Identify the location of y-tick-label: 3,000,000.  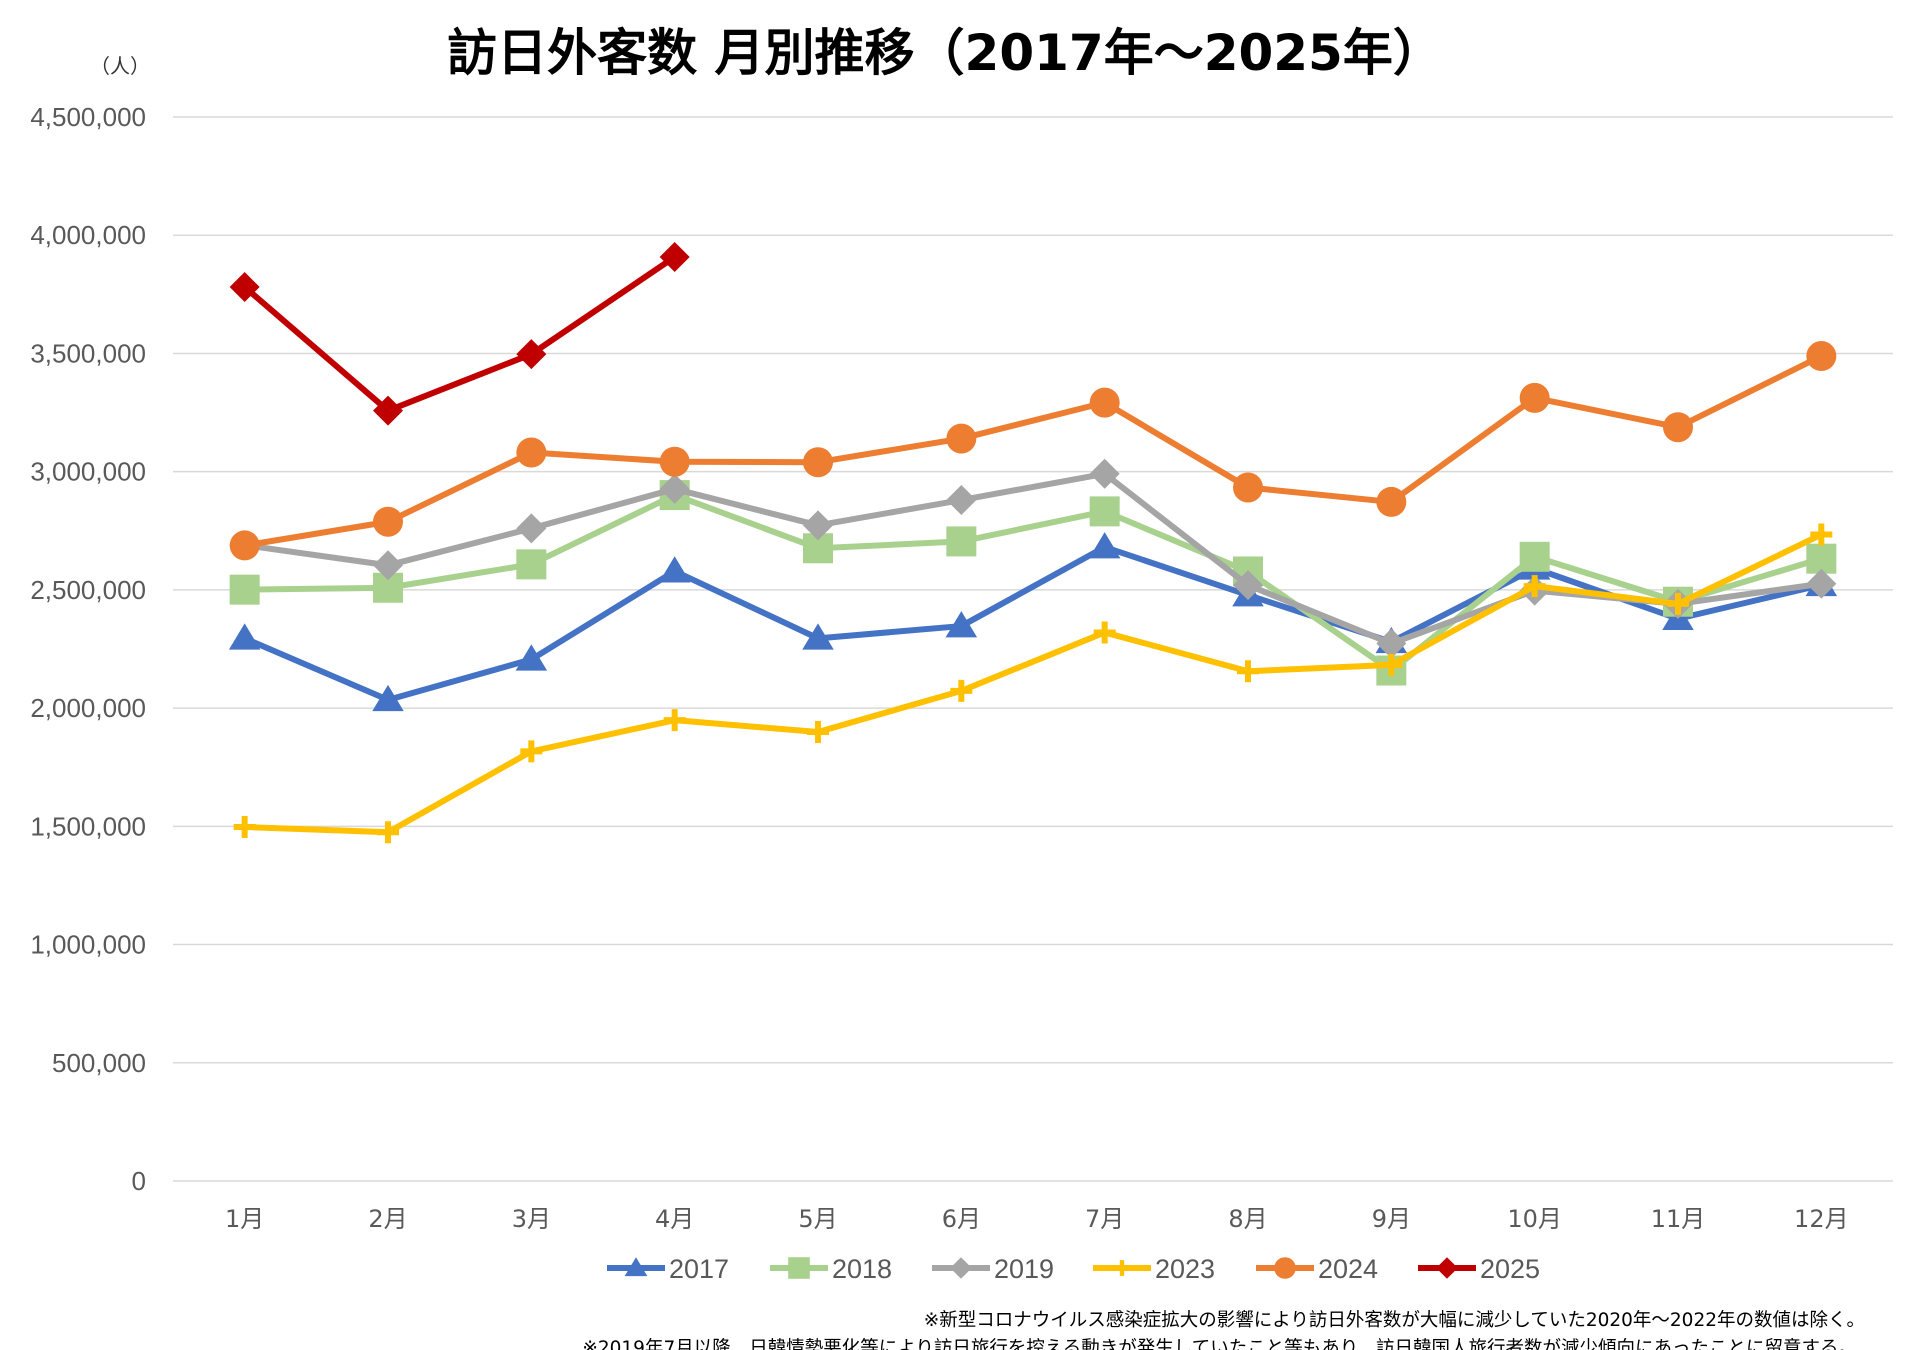
(88, 472).